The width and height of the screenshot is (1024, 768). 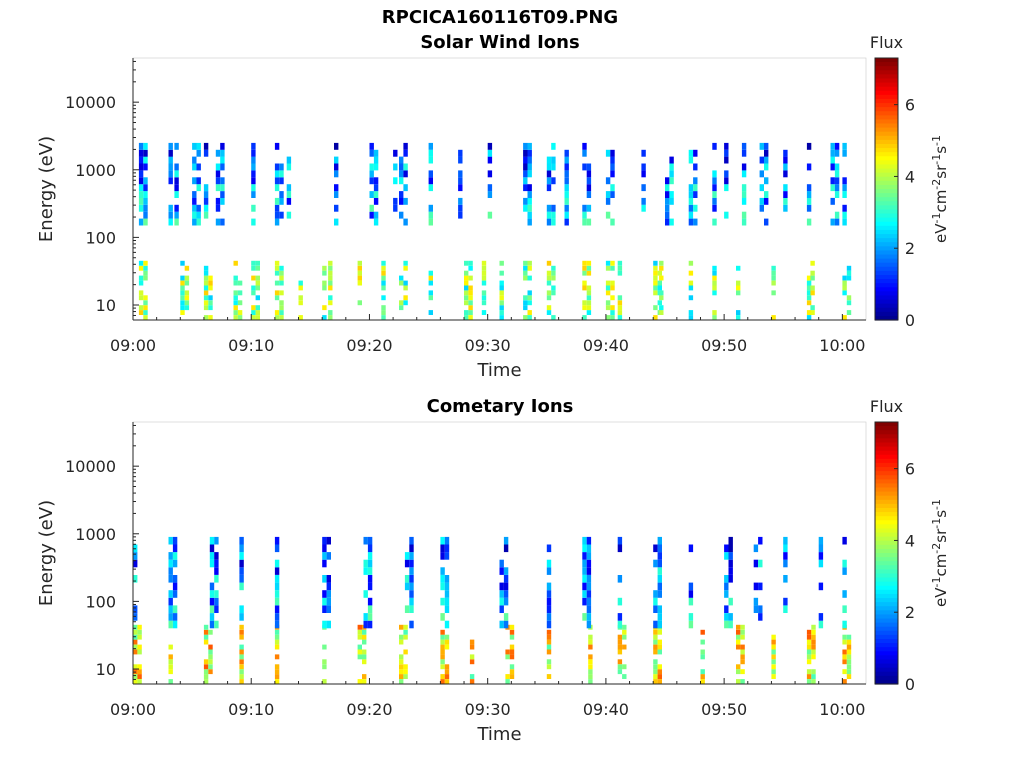 What do you see at coordinates (90, 102) in the screenshot?
I see `y-tick-label: 10000` at bounding box center [90, 102].